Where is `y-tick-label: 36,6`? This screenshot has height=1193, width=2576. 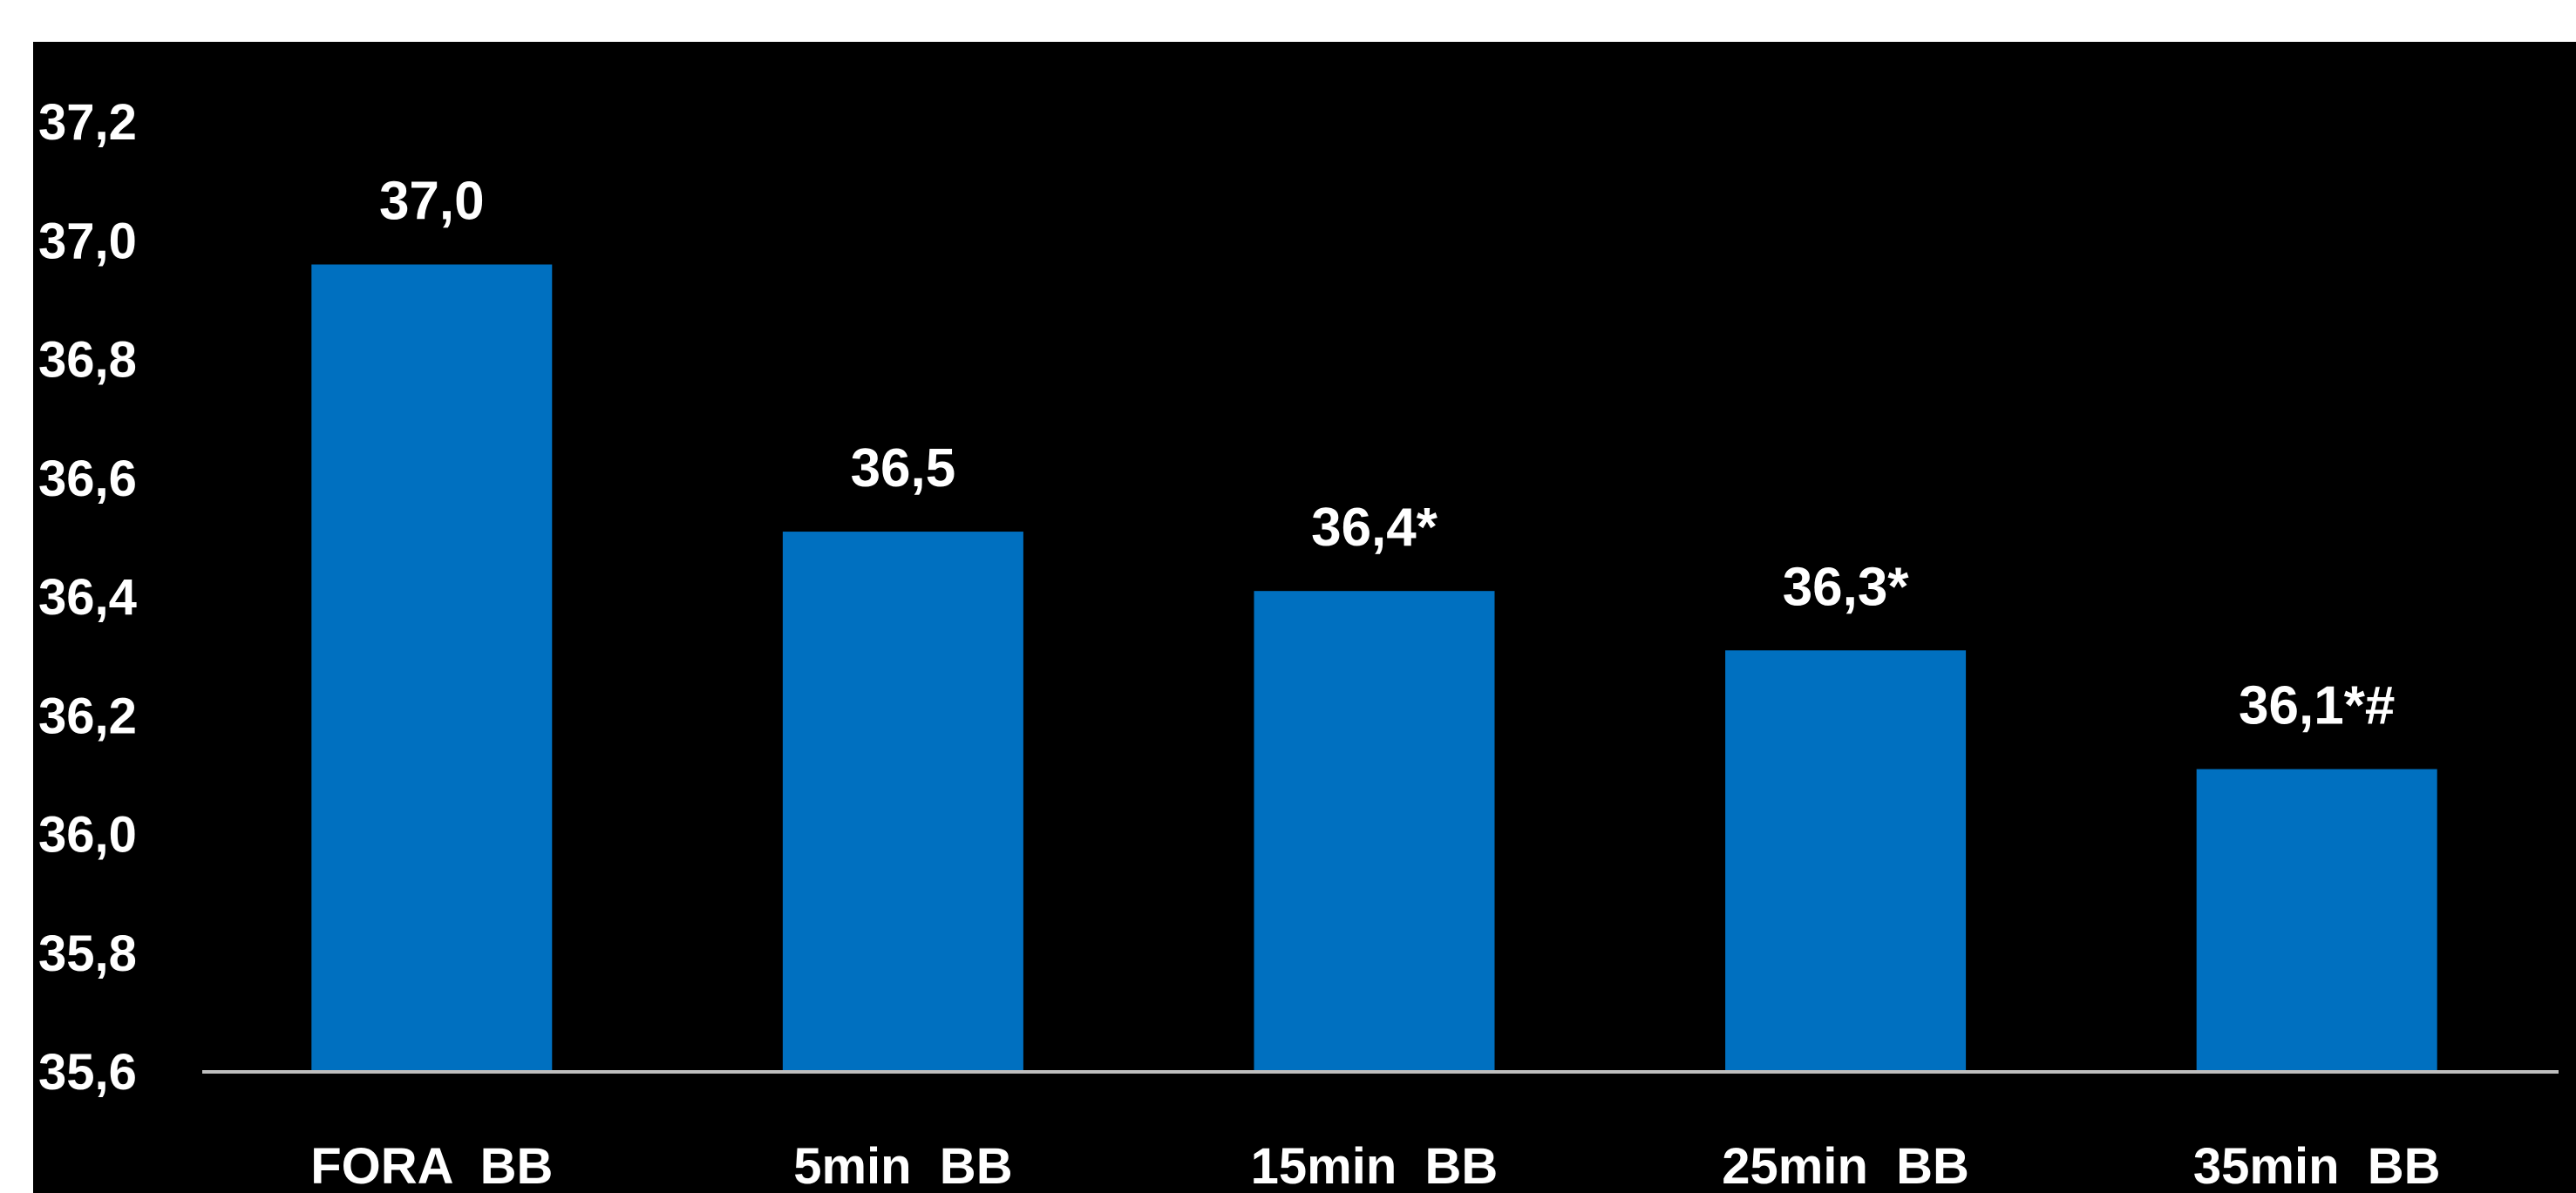
y-tick-label: 36,6 is located at coordinates (87, 479).